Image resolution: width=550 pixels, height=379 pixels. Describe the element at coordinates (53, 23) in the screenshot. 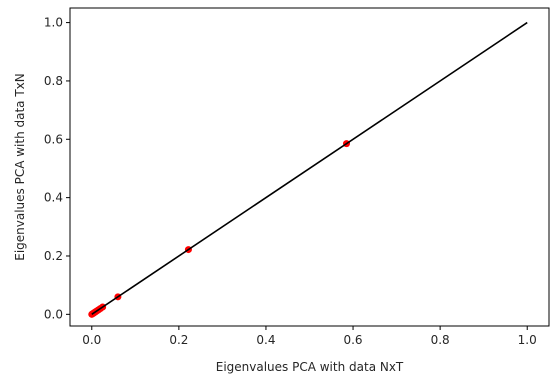

I see `y-tick-label: 1.0` at that location.